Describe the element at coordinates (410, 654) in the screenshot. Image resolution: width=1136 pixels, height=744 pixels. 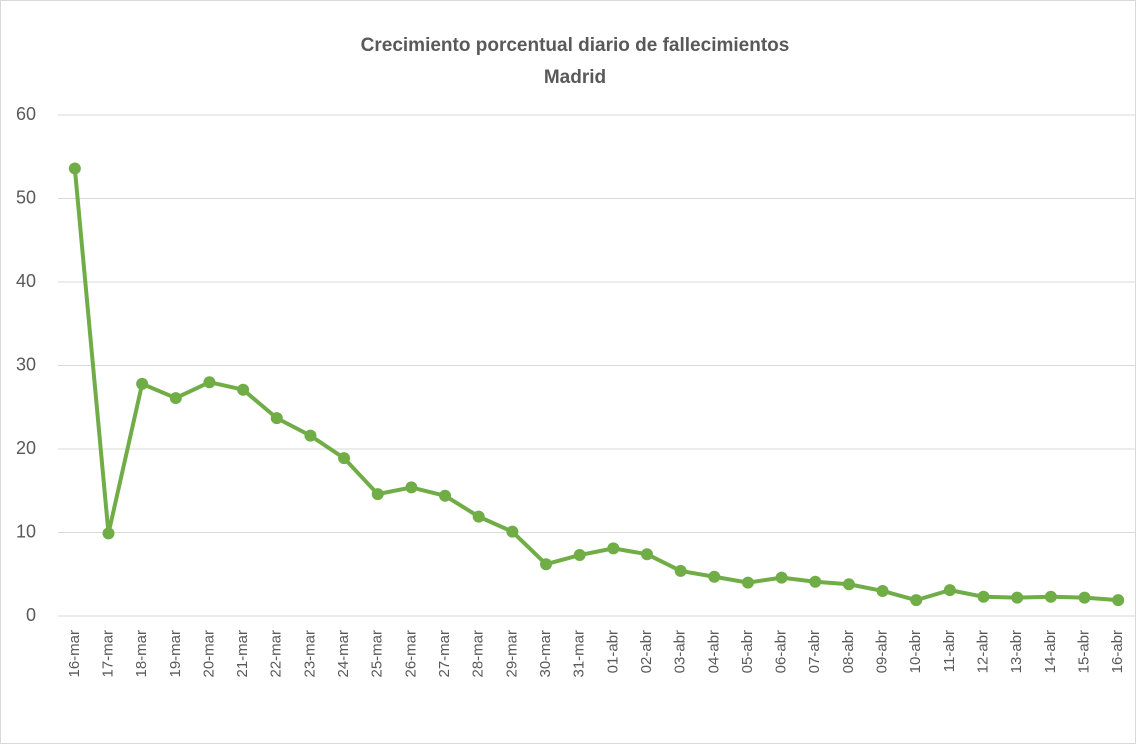
I see `x-tick-label: 26-mar` at that location.